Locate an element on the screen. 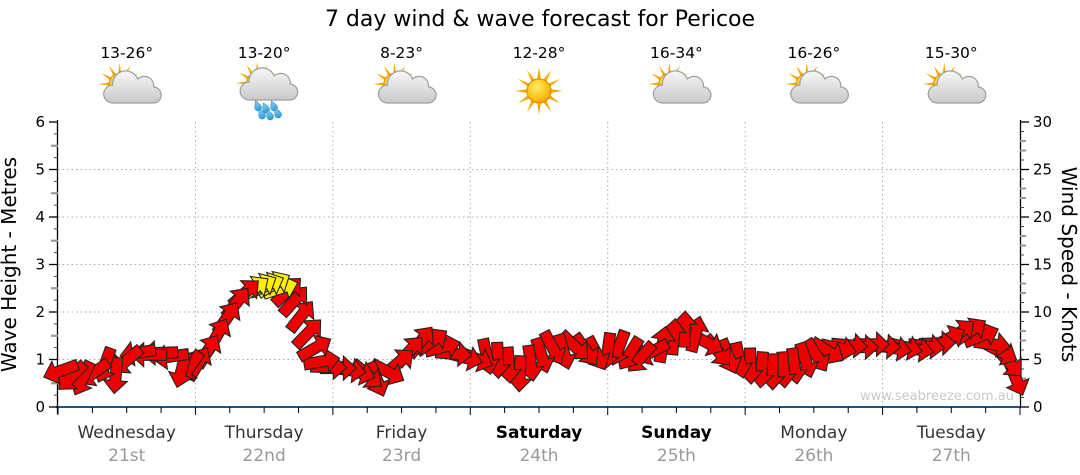 The height and width of the screenshot is (475, 1080). day-date-label: 24th is located at coordinates (538, 456).